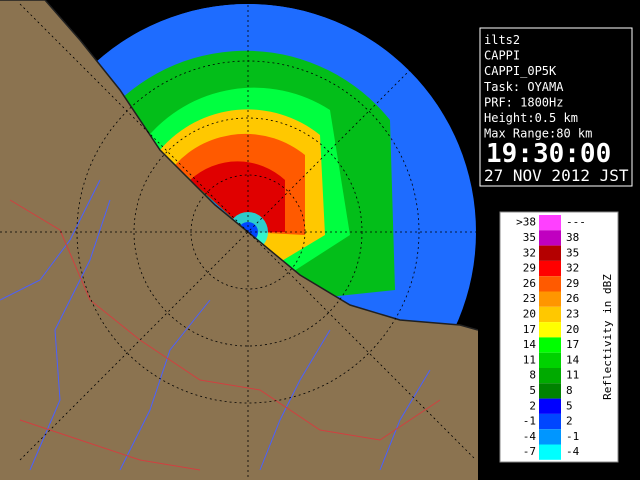  Describe the element at coordinates (532, 390) in the screenshot. I see `legend-low: 5` at that location.